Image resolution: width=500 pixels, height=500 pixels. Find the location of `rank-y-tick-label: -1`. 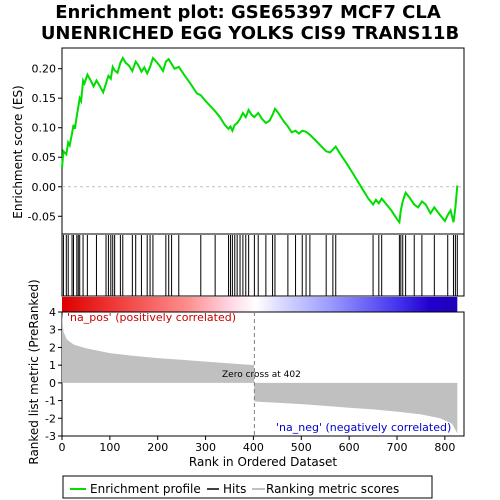

rank-y-tick-label: -1 is located at coordinates (50, 401).